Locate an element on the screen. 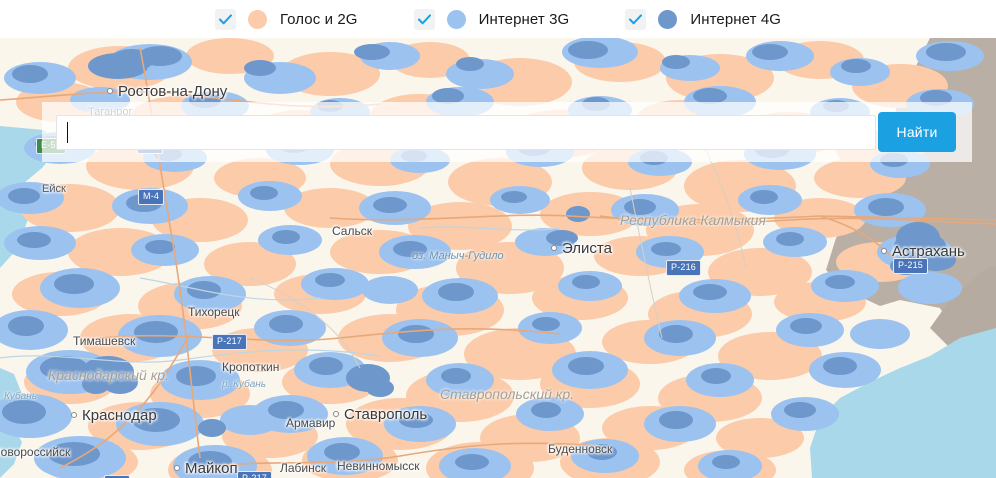 The image size is (996, 478). urban-core-maykop is located at coordinates (212, 428).